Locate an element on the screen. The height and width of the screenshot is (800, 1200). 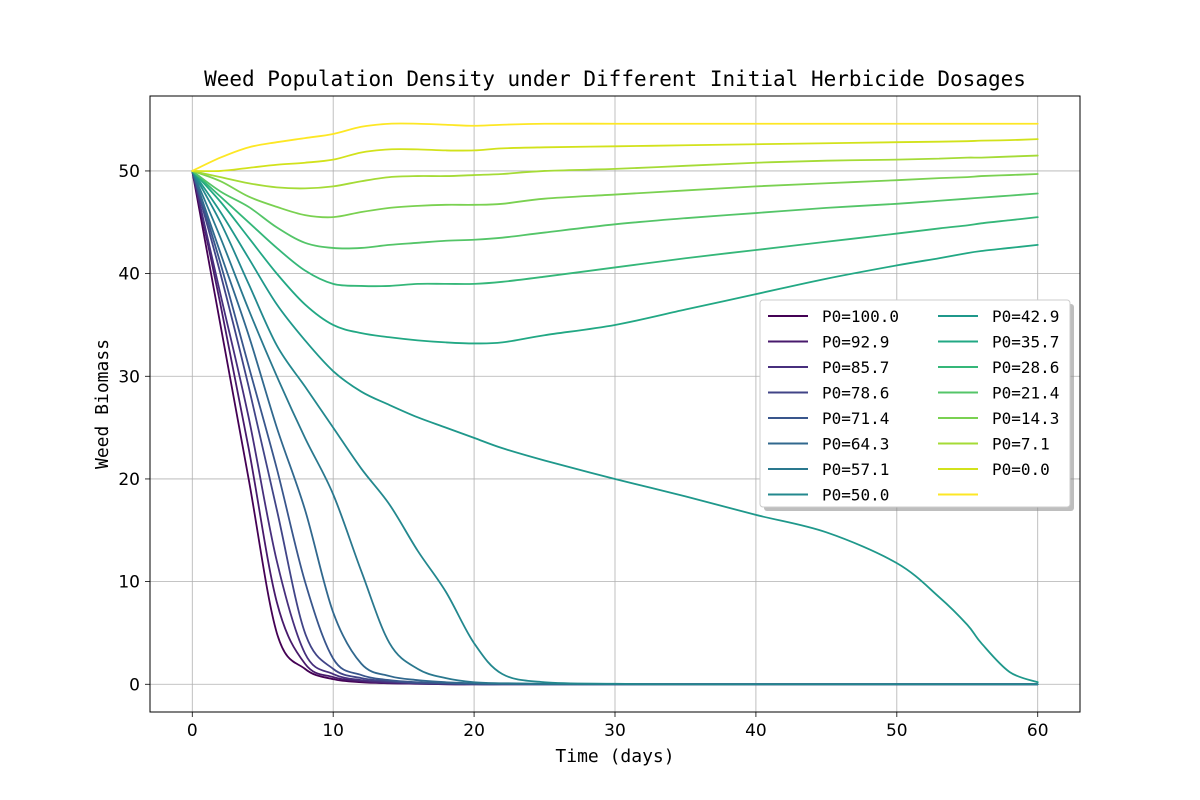
y-tick-label: 30 is located at coordinates (129, 377).